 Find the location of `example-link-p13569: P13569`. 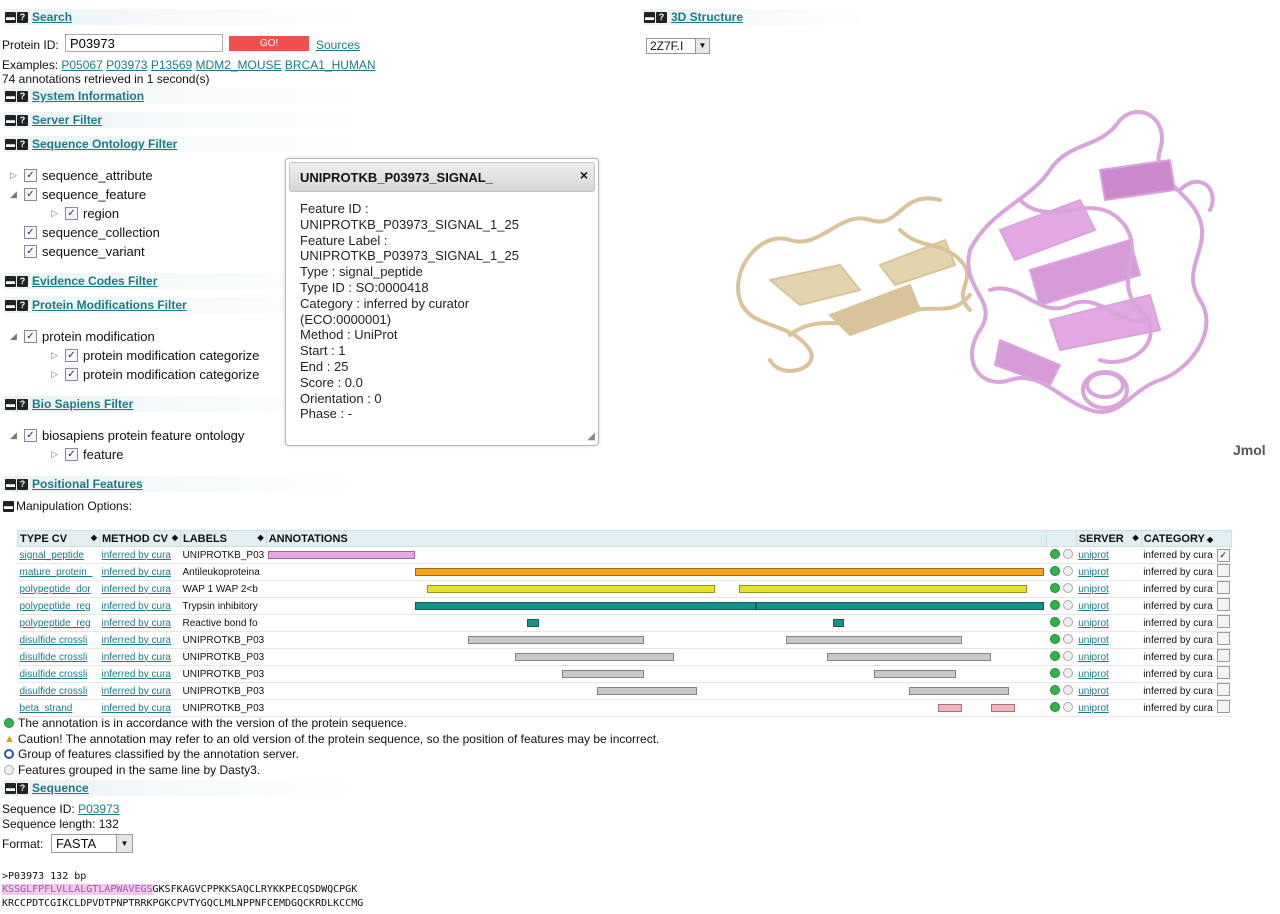

example-link-p13569: P13569 is located at coordinates (171, 65).